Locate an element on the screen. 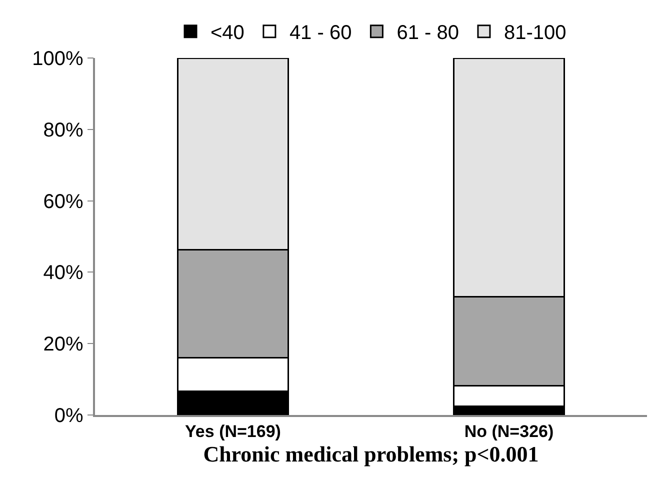 This screenshot has height=500, width=667. y-tick-label: 0% is located at coordinates (69, 416).